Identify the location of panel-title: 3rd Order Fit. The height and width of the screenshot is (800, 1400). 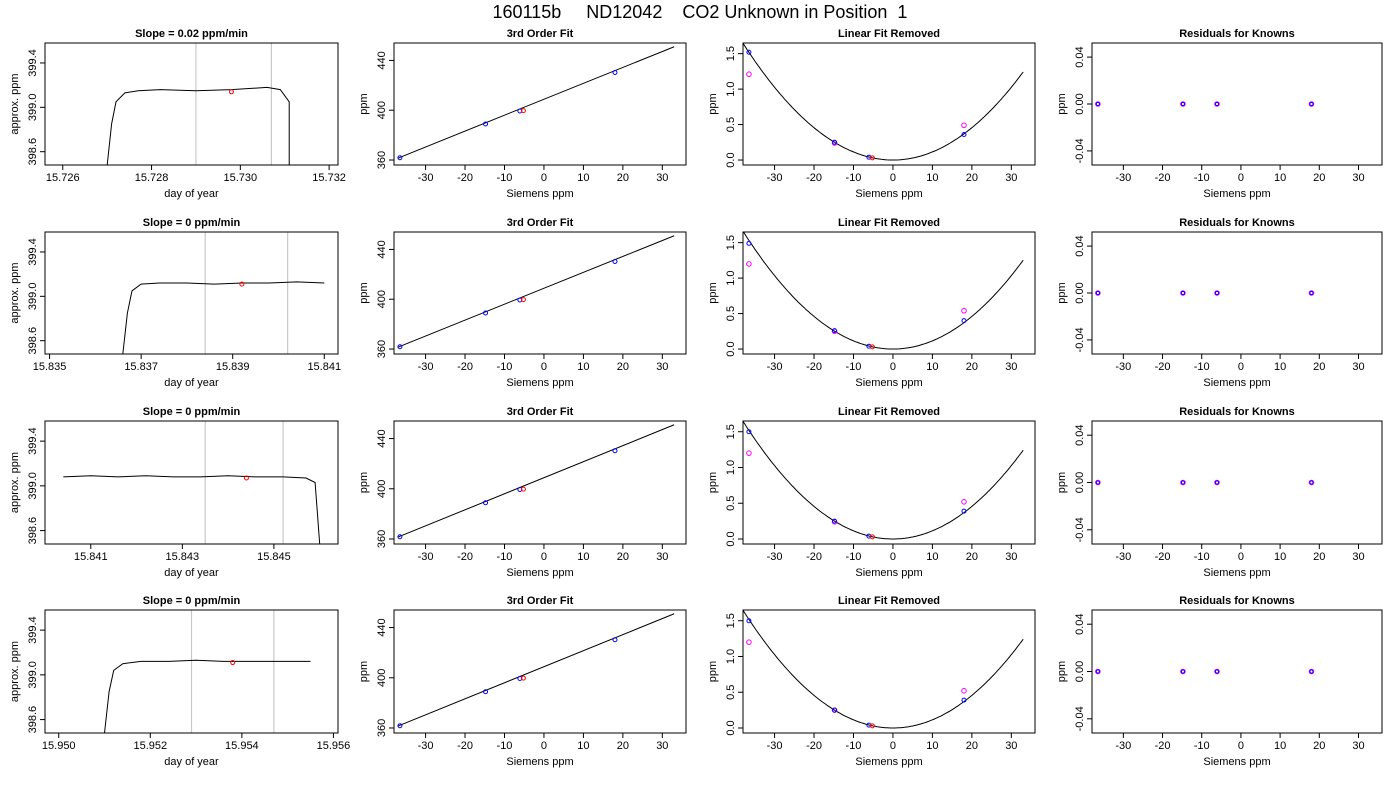
(540, 601).